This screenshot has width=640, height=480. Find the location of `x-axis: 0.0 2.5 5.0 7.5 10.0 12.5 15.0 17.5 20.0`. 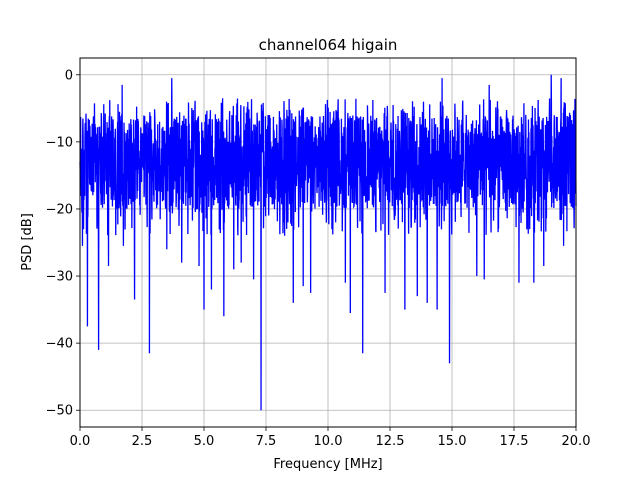

x-axis: 0.0 2.5 5.0 7.5 10.0 12.5 15.0 17.5 20.0 is located at coordinates (330, 438).